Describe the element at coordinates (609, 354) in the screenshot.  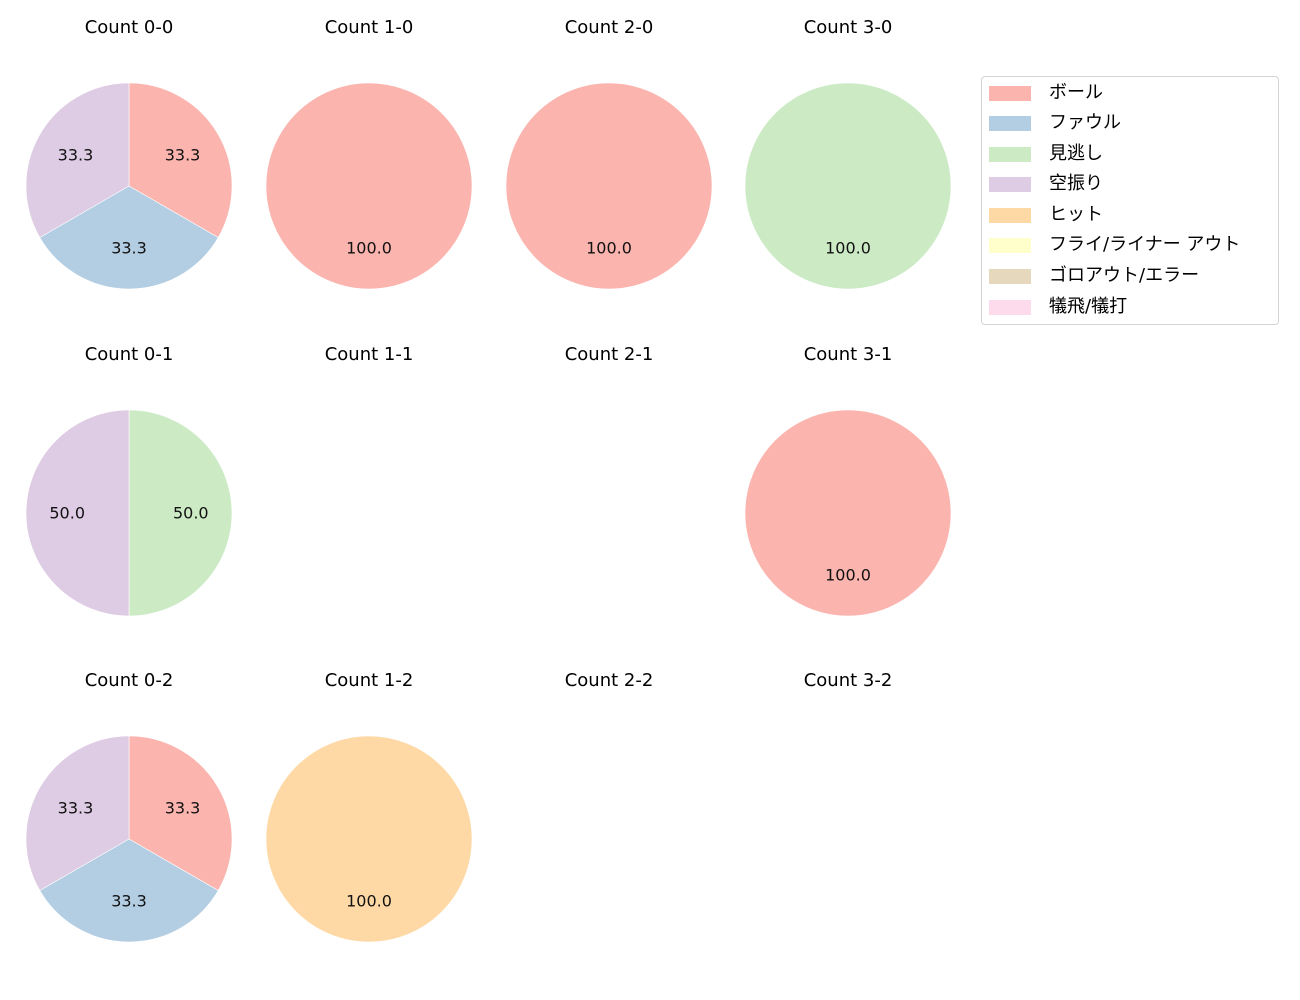
I see `subplot-title: Count 2-1` at that location.